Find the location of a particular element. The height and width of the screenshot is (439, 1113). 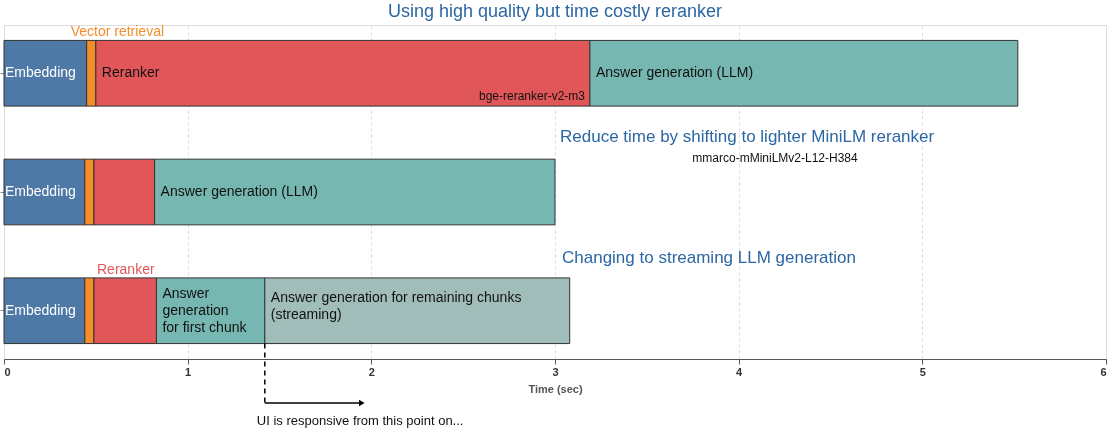

data-label: Vector retrieval is located at coordinates (117, 31).